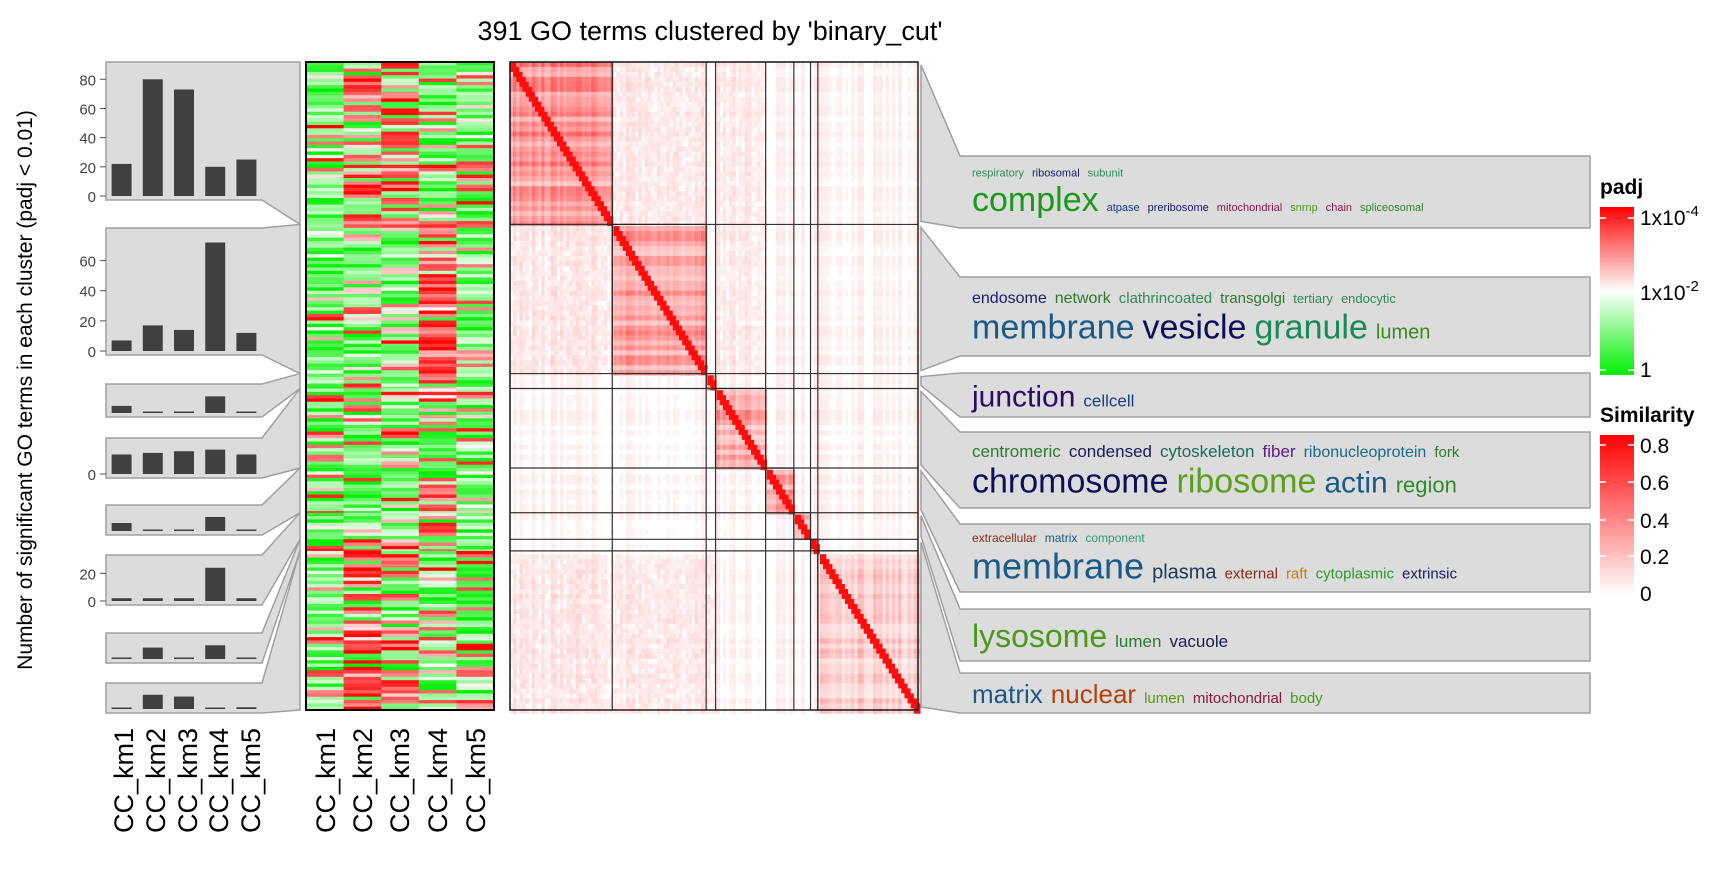 This screenshot has height=870, width=1728. I want to click on bar, so click(184, 143).